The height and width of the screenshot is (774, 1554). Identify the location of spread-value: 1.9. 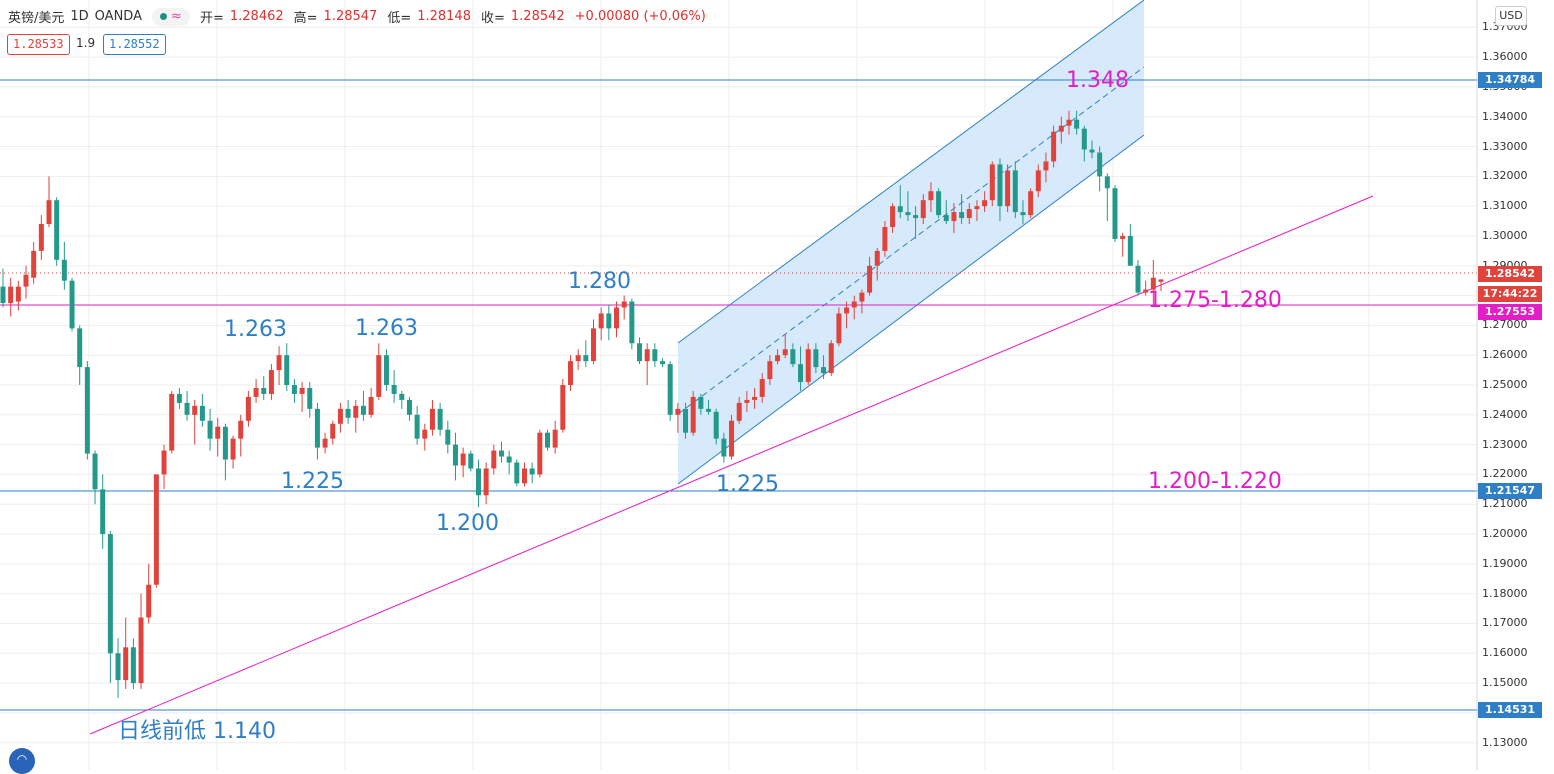
(86, 43).